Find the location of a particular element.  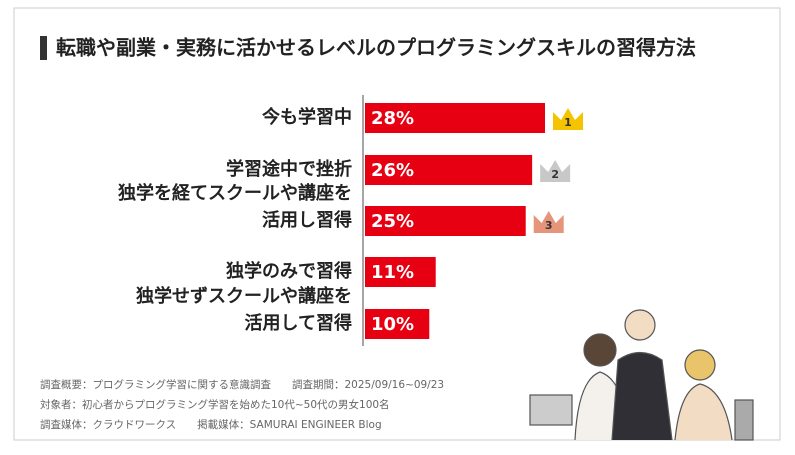

value-label: 28% is located at coordinates (392, 118).